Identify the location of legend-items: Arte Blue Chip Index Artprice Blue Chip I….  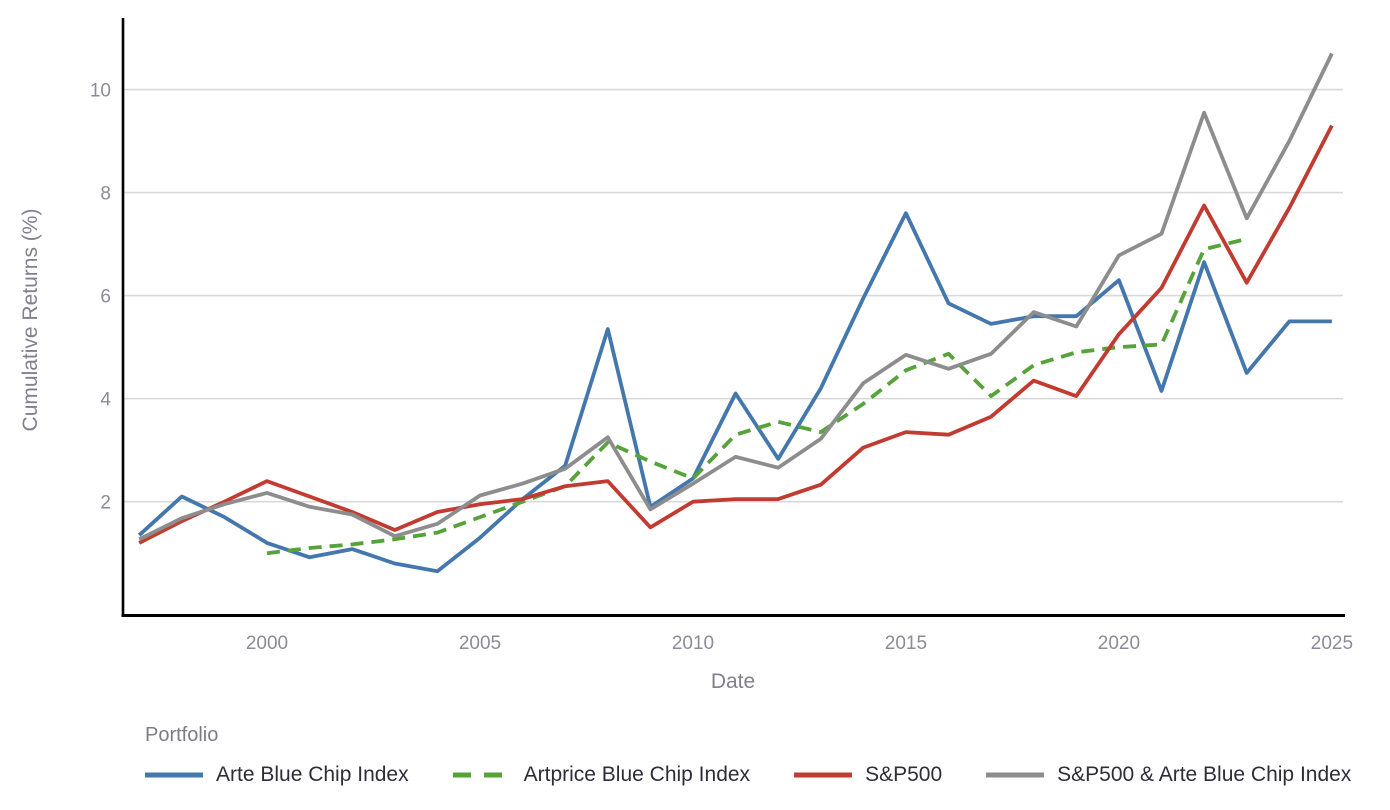
(748, 775).